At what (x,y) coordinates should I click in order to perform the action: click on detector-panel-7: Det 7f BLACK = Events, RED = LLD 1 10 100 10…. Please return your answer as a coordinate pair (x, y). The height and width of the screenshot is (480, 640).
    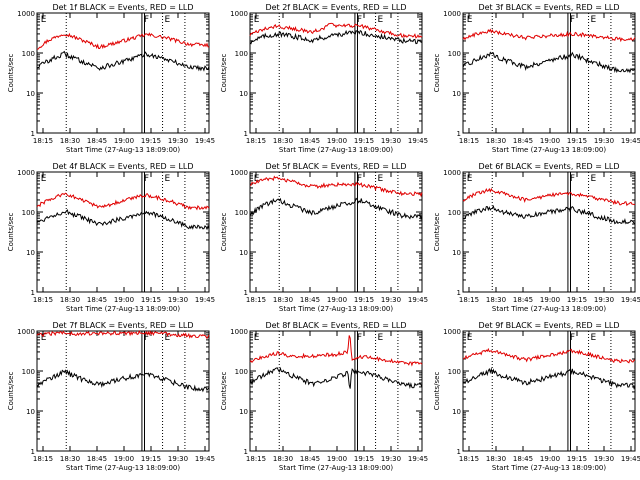
    Looking at the image, I should click on (111, 396).